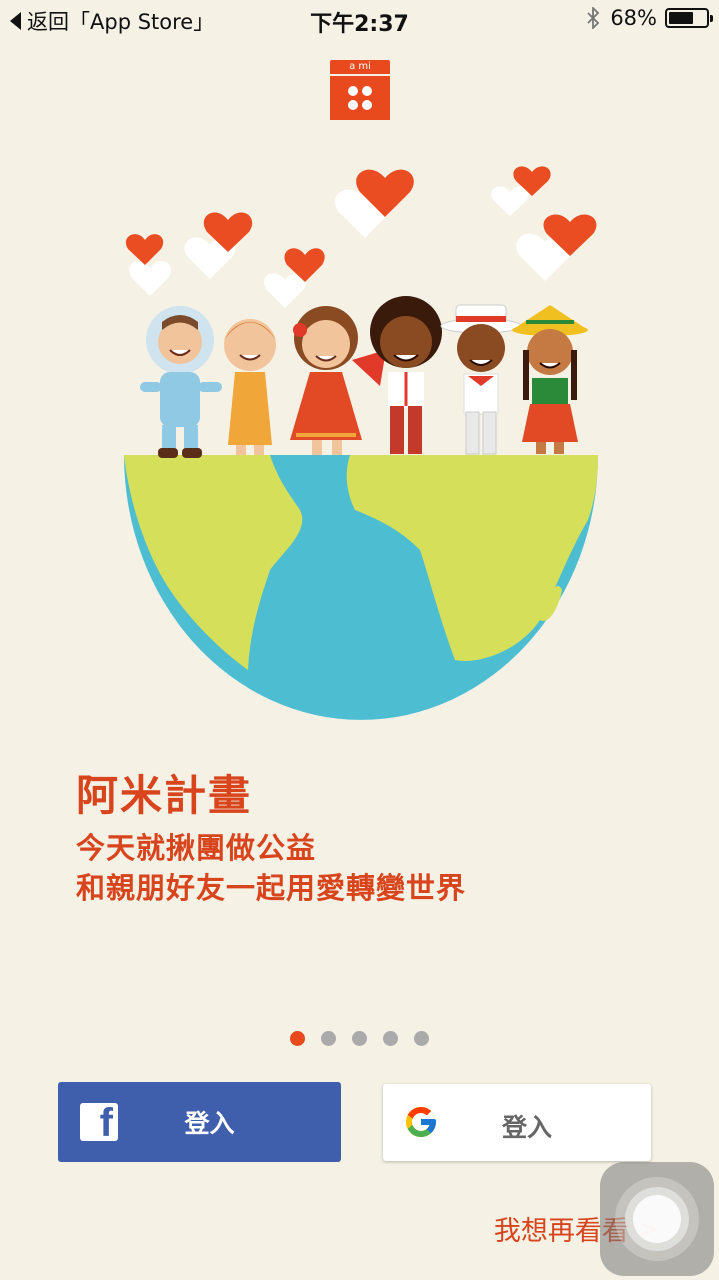  I want to click on back-label: 返回「App Store」, so click(121, 22).